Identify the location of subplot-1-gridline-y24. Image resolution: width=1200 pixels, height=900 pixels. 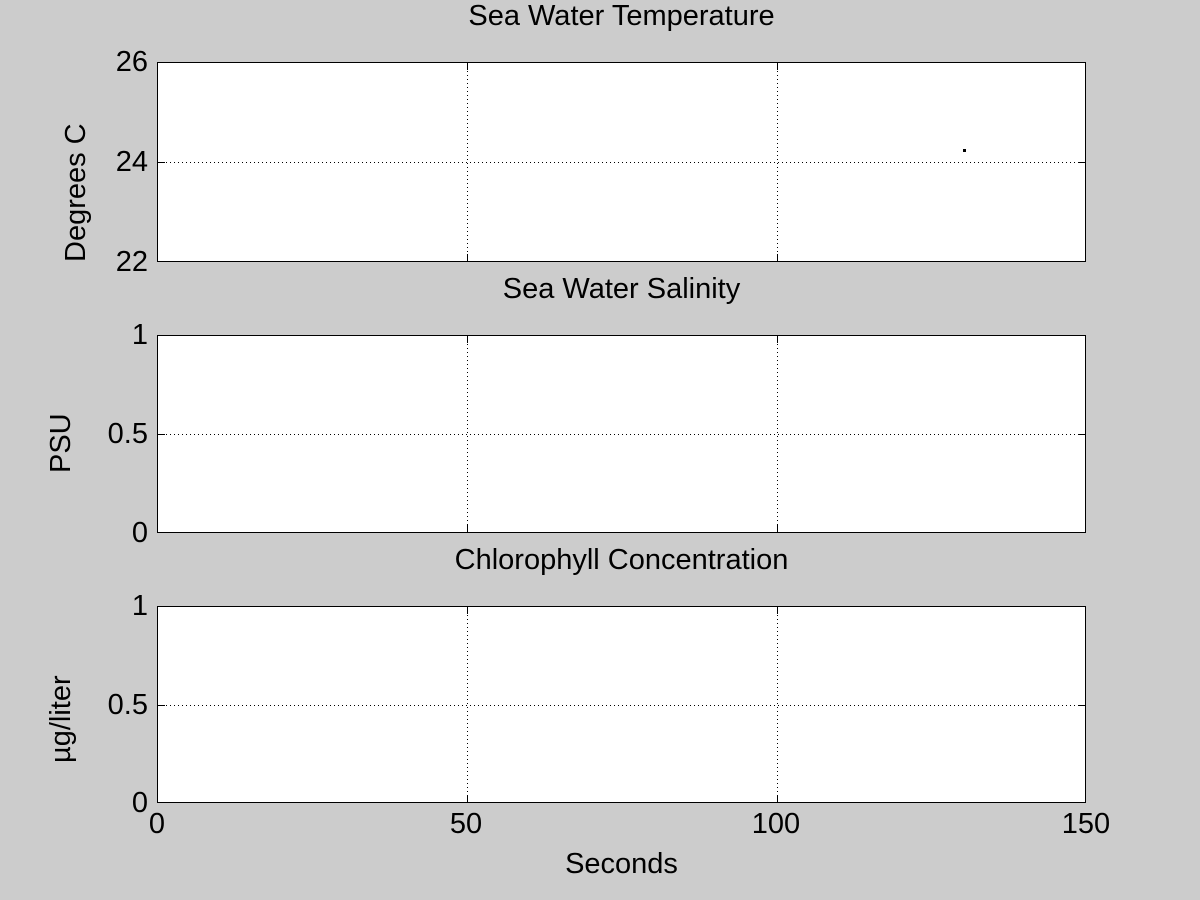
(621, 162).